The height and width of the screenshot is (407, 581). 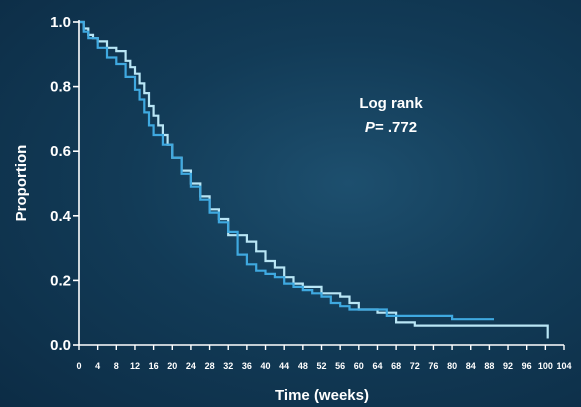 I want to click on x-tick-label: 32, so click(x=228, y=366).